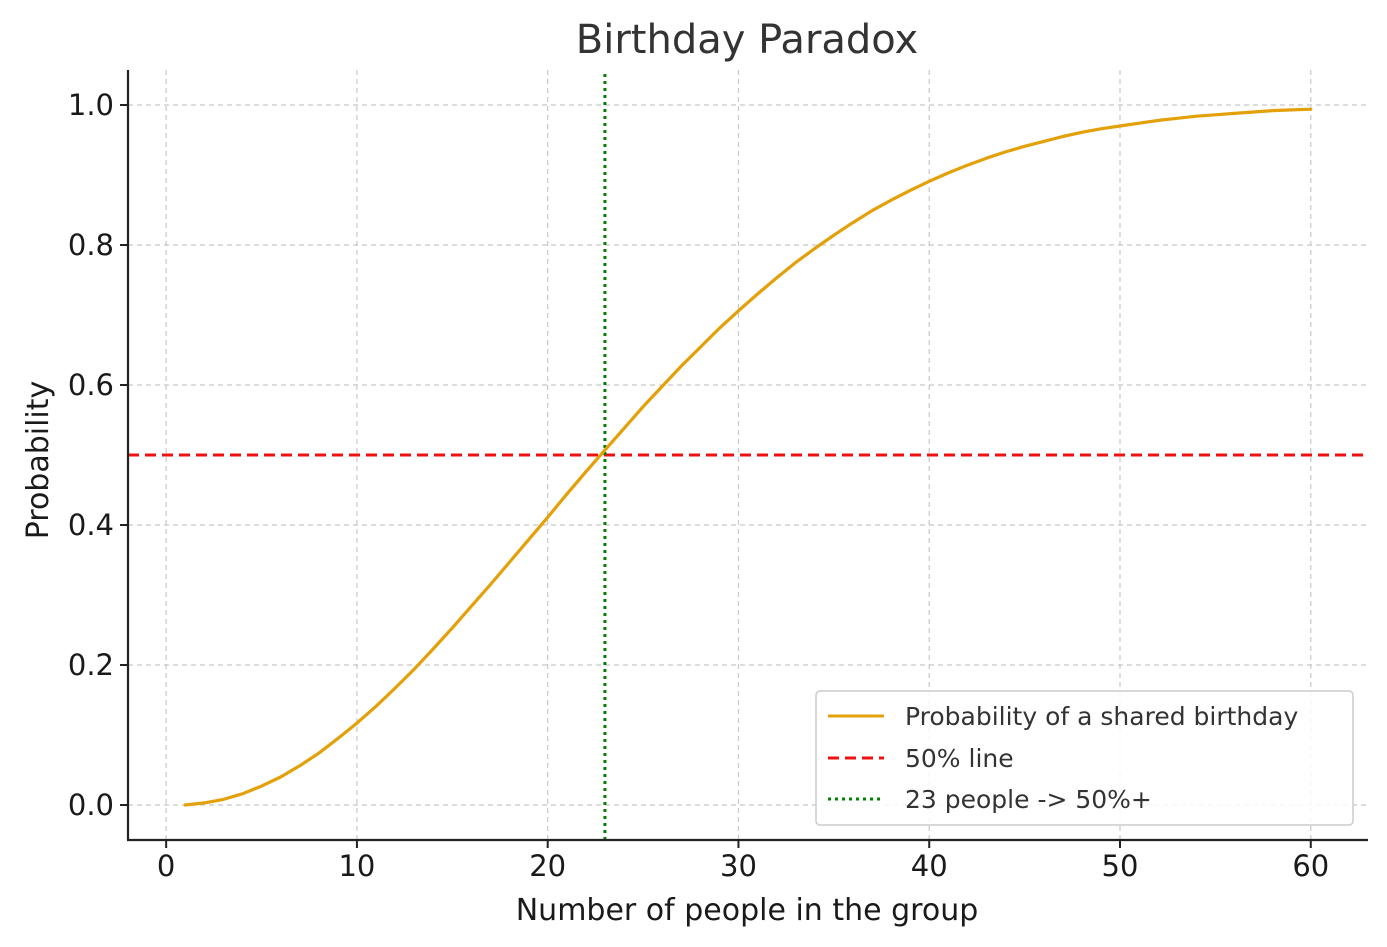  Describe the element at coordinates (91, 805) in the screenshot. I see `y-tick-label: 0.0` at that location.